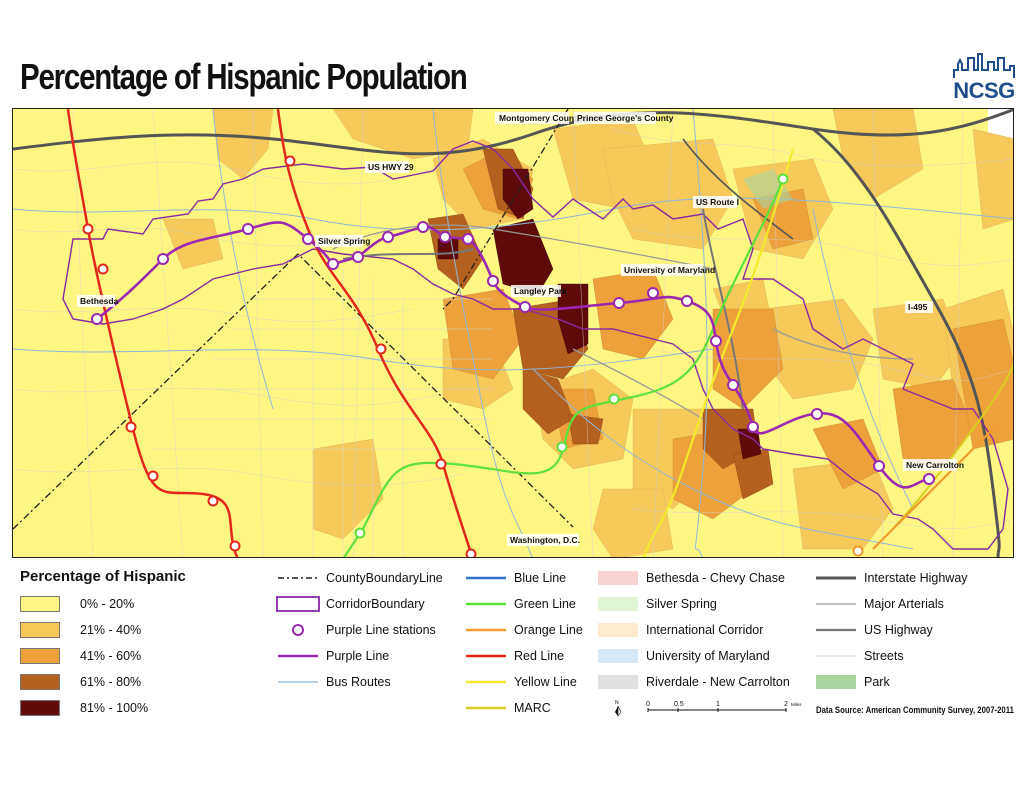 The image size is (1024, 791). What do you see at coordinates (768, 189) in the screenshot?
I see `park-area` at bounding box center [768, 189].